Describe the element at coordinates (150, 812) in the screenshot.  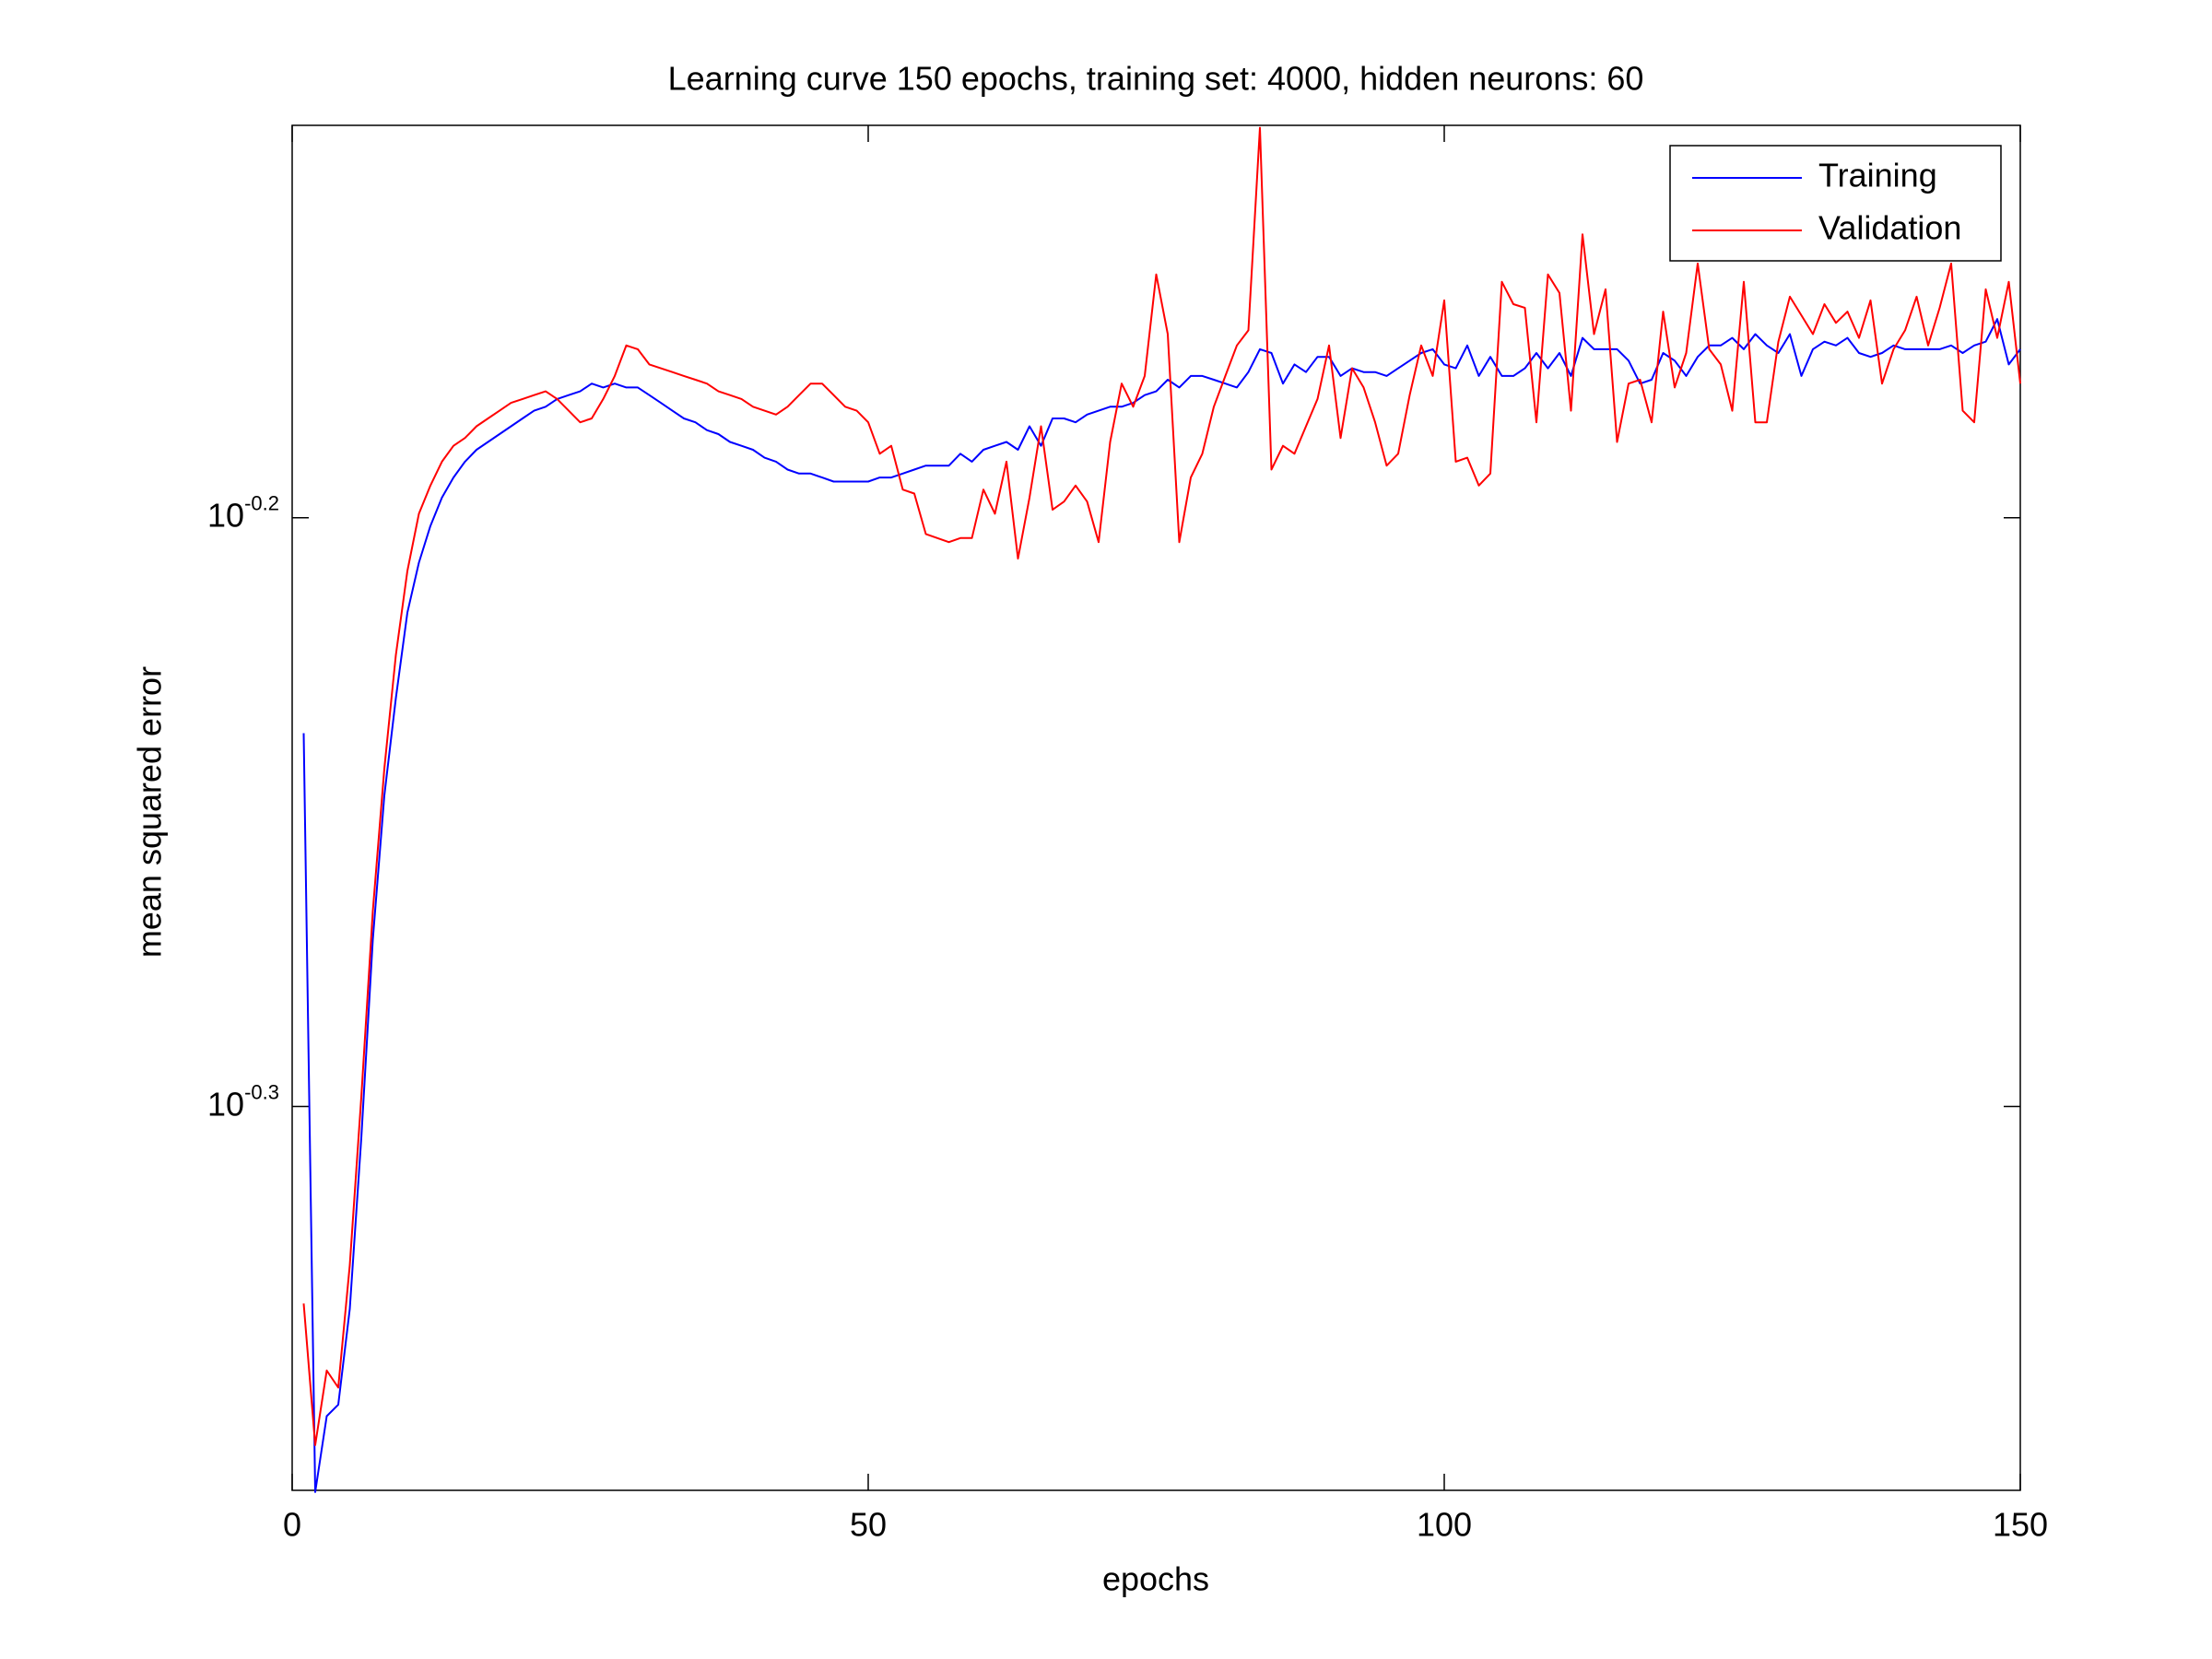
I see `y-axis-label: mean squared error` at that location.